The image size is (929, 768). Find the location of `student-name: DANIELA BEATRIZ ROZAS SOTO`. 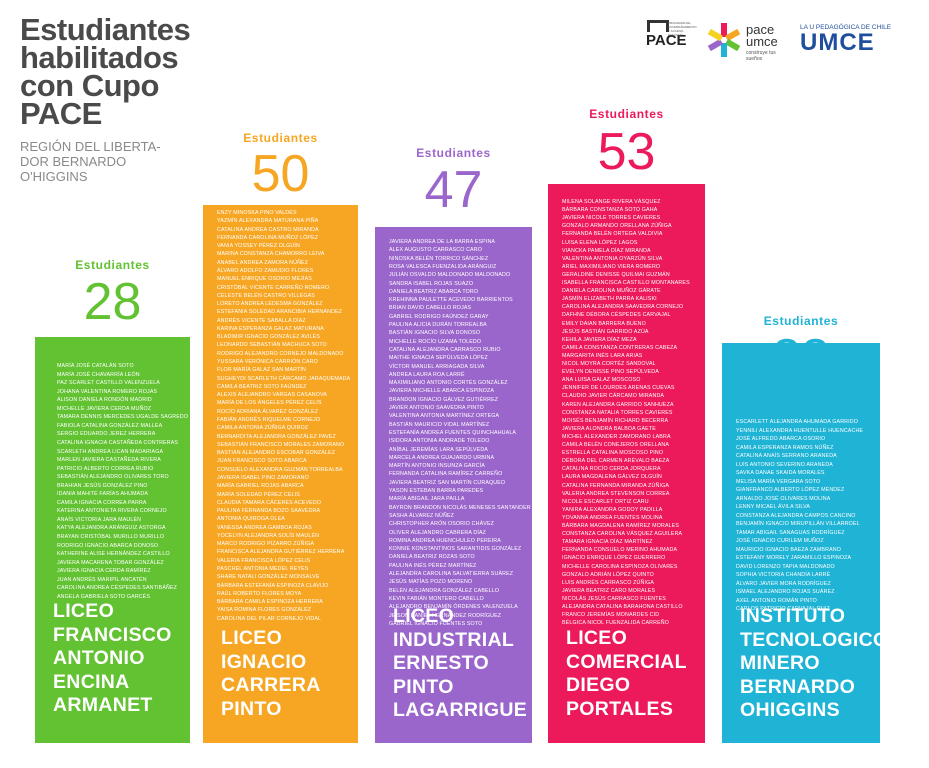

student-name: DANIELA BEATRIZ ROZAS SOTO is located at coordinates (432, 557).